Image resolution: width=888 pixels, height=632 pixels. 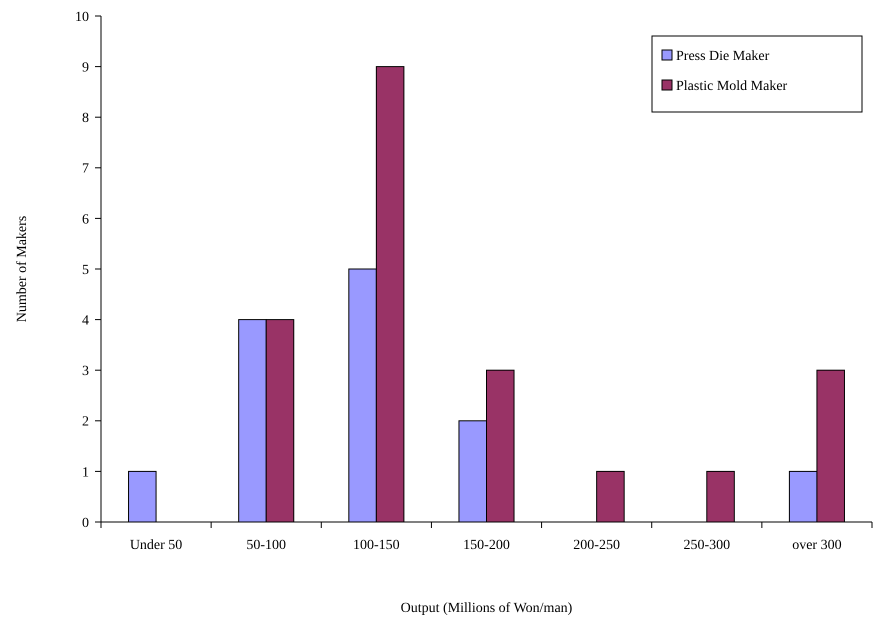 I want to click on y-tick-label: 5, so click(x=85, y=270).